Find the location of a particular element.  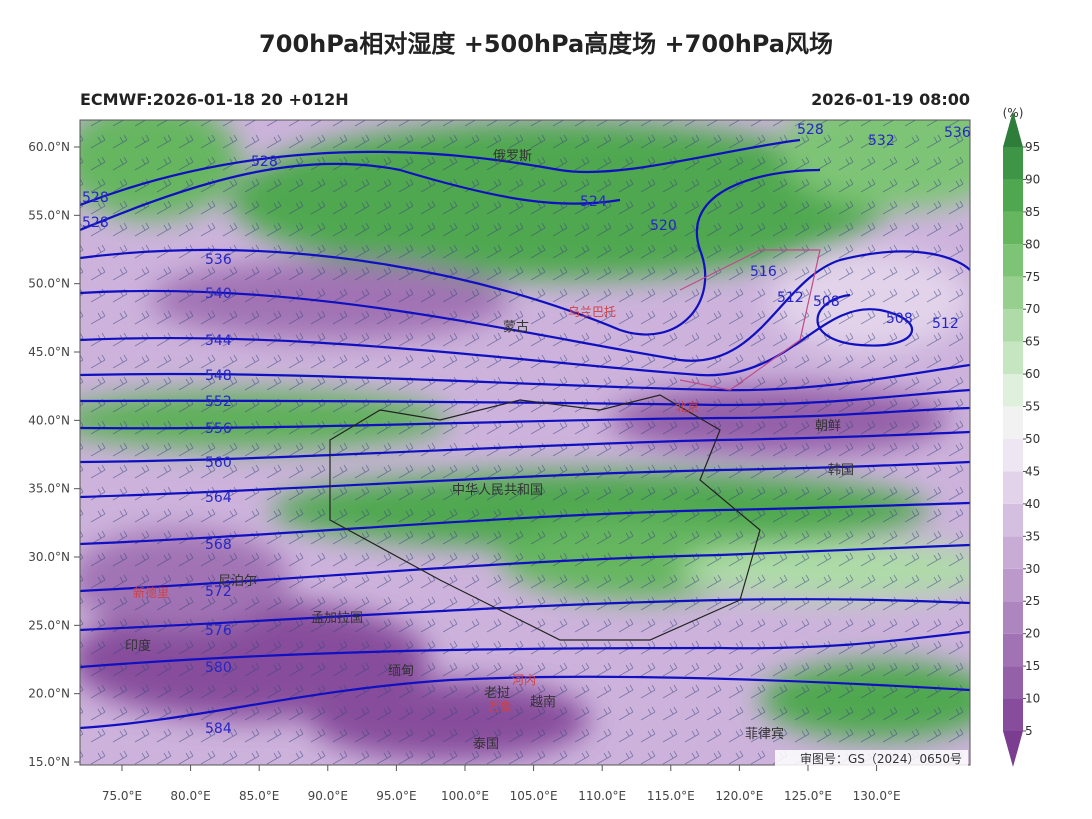

contour-label: 580 is located at coordinates (218, 668).